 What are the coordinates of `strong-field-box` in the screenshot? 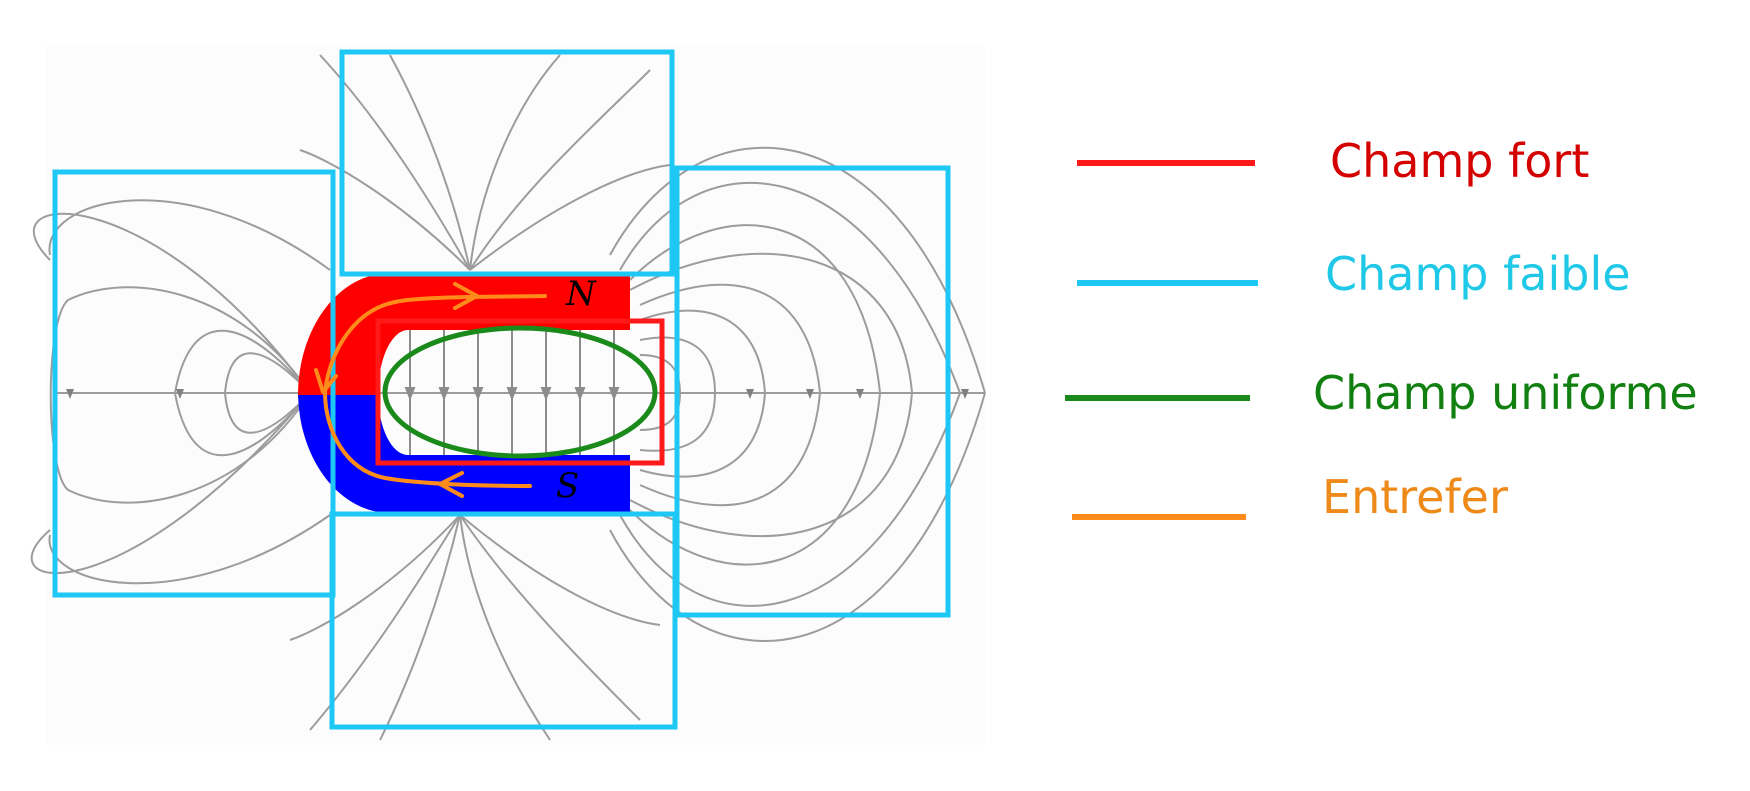 It's located at (520, 392).